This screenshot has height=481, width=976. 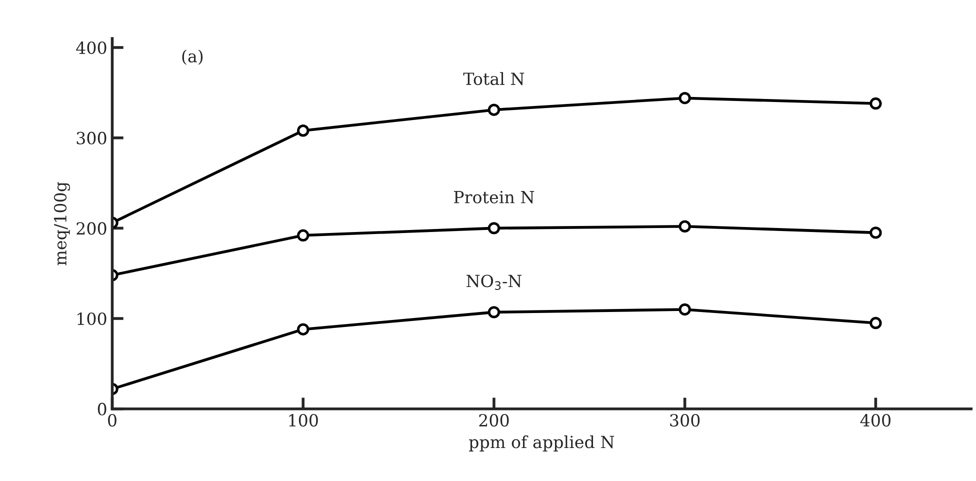 I want to click on y-tick-label: 0, so click(x=102, y=409).